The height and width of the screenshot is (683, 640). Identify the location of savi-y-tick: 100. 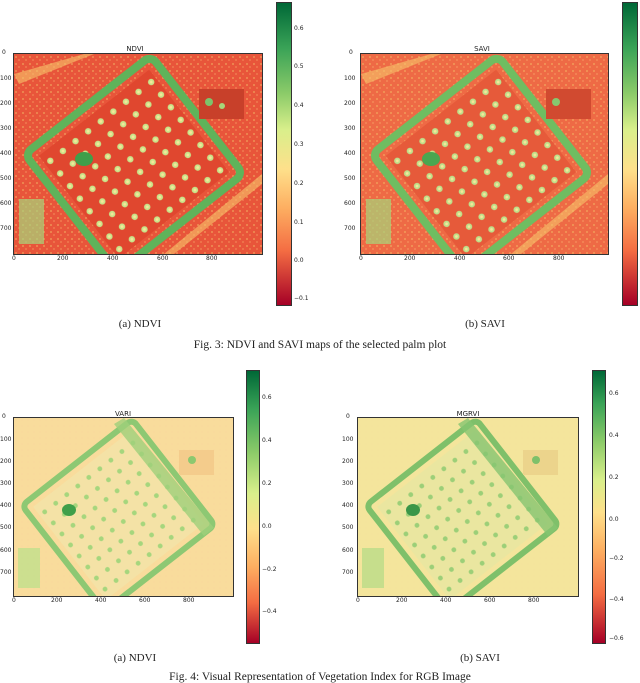
(350, 78).